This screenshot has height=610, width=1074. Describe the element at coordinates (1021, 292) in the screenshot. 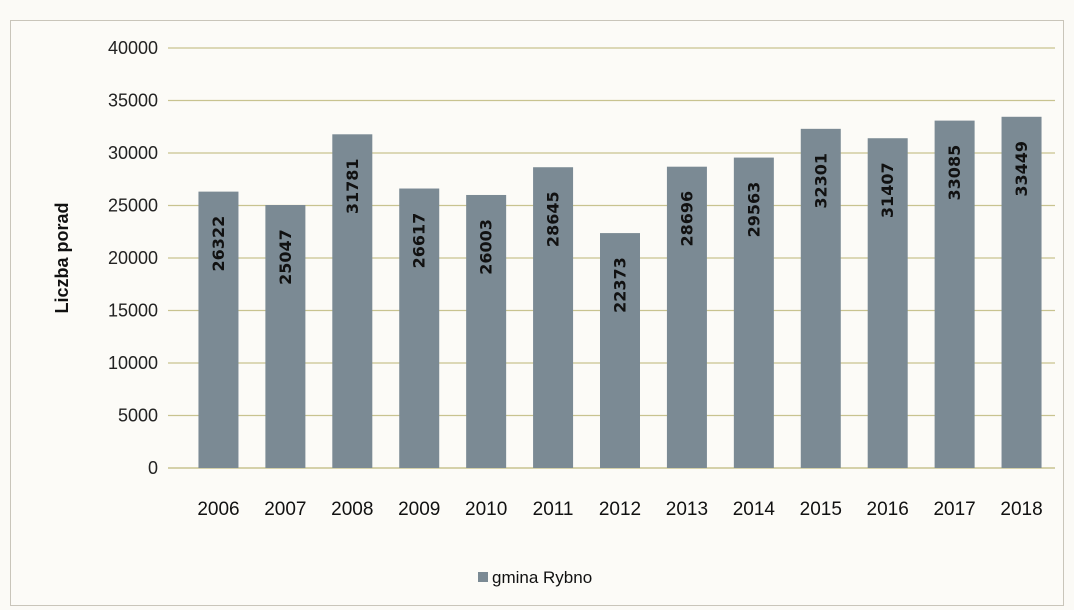

I see `bar-2018` at that location.